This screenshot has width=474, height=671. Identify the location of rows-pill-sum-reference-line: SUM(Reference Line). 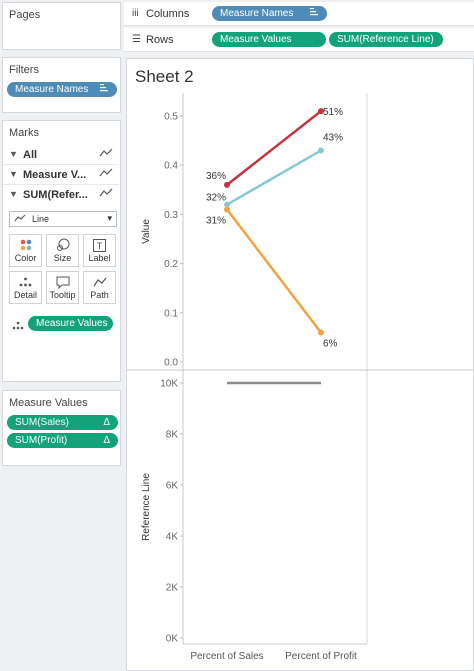
(386, 39).